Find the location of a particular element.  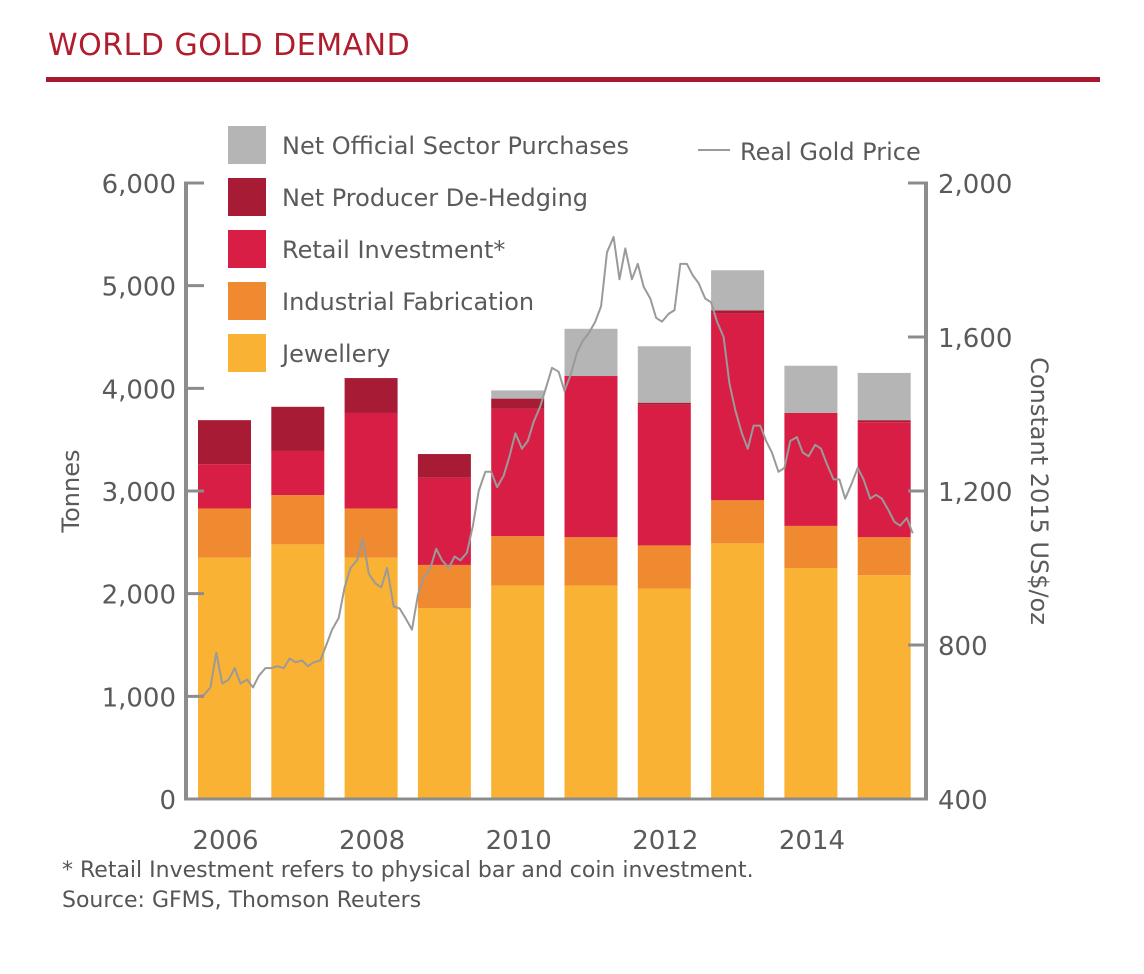

x-tick-label: 2014 is located at coordinates (812, 841).